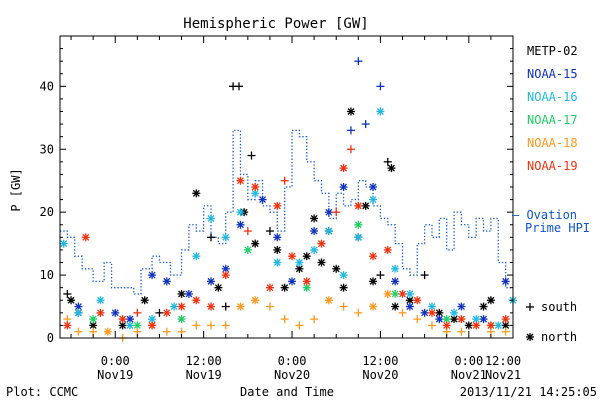  Describe the element at coordinates (559, 337) in the screenshot. I see `legend-marker-north-label: north` at that location.